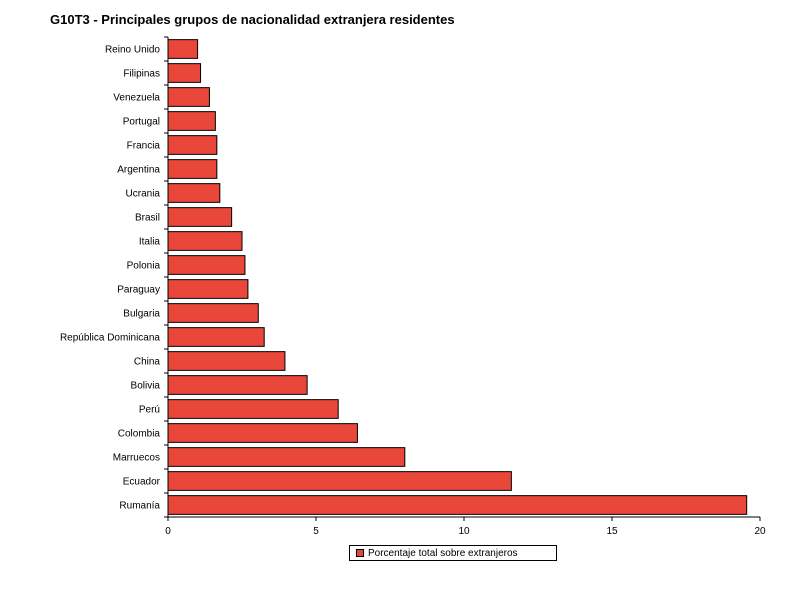 The height and width of the screenshot is (603, 811). I want to click on x-tick-label: 5, so click(316, 531).